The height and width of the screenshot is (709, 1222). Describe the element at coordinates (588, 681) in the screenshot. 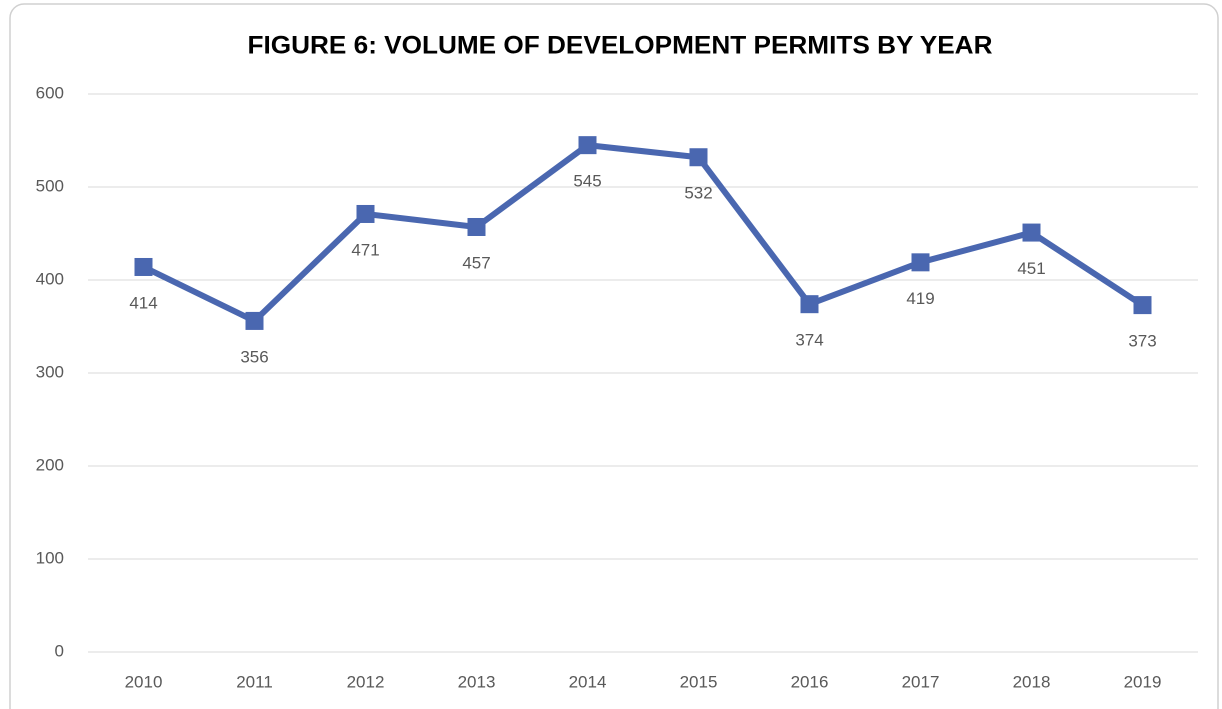

I see `x-tick-label: 2014` at that location.